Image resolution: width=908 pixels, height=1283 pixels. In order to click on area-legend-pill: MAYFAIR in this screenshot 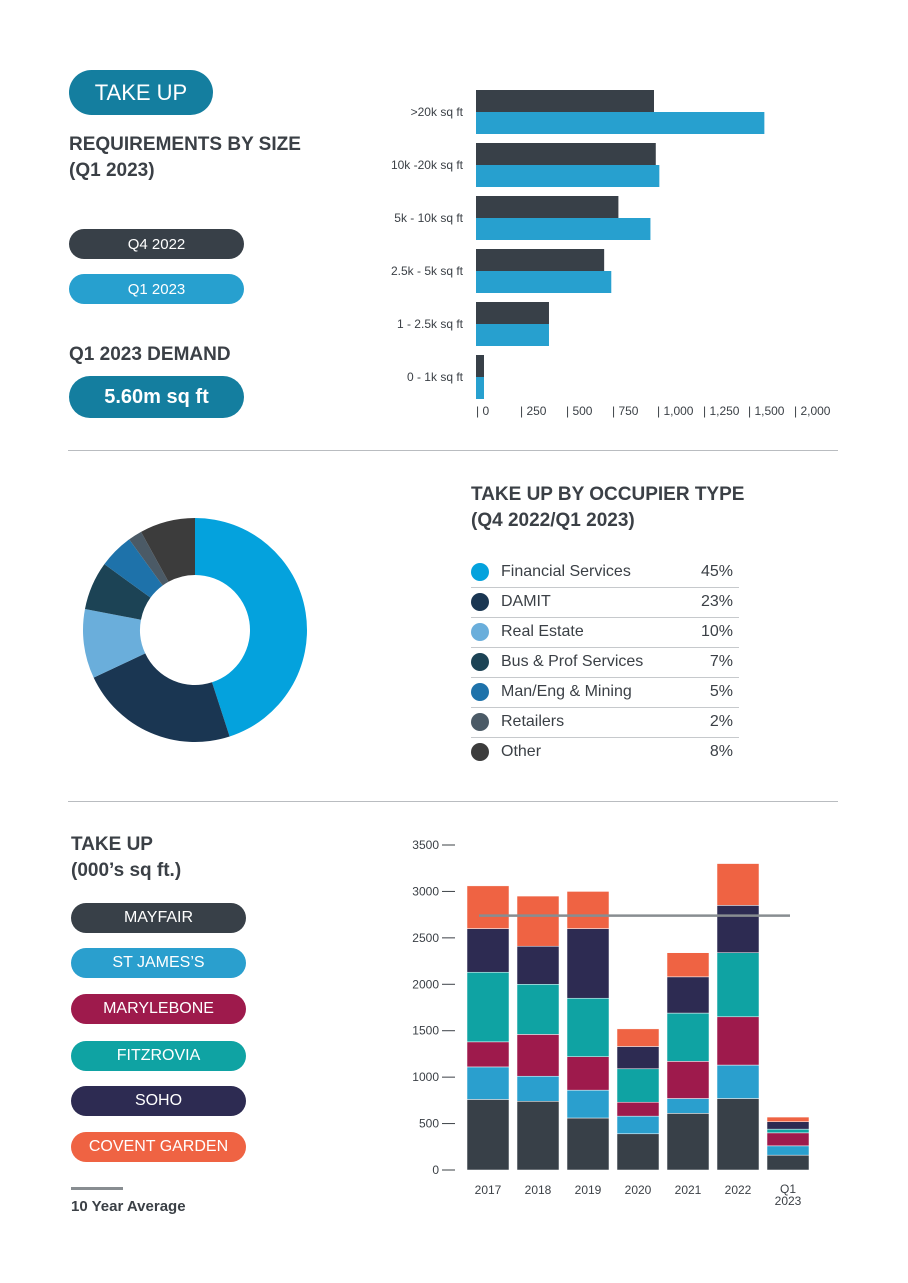, I will do `click(158, 918)`.